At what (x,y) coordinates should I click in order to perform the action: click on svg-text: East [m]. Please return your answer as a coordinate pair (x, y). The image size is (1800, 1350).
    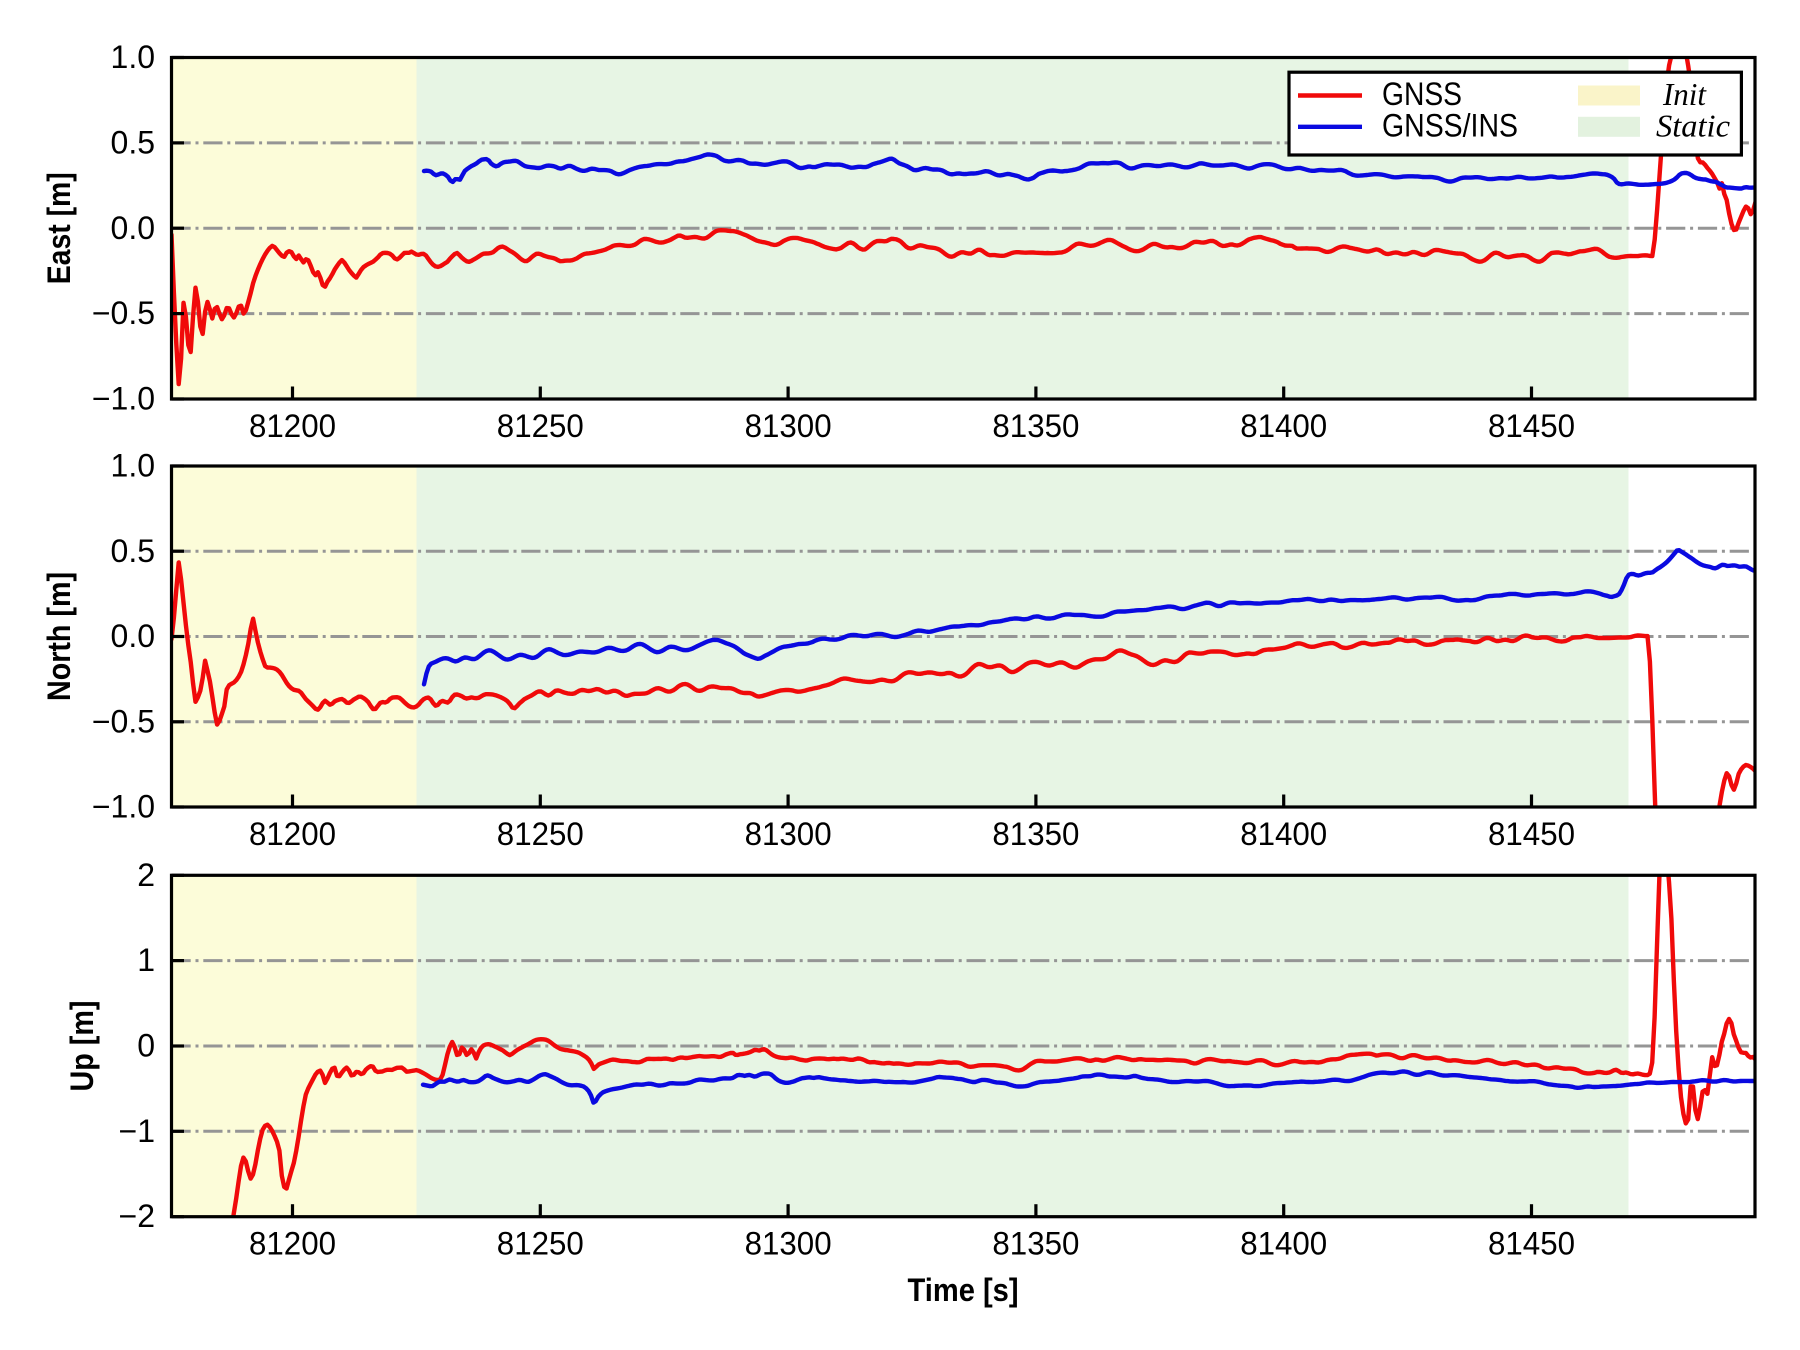
    Looking at the image, I should click on (59, 228).